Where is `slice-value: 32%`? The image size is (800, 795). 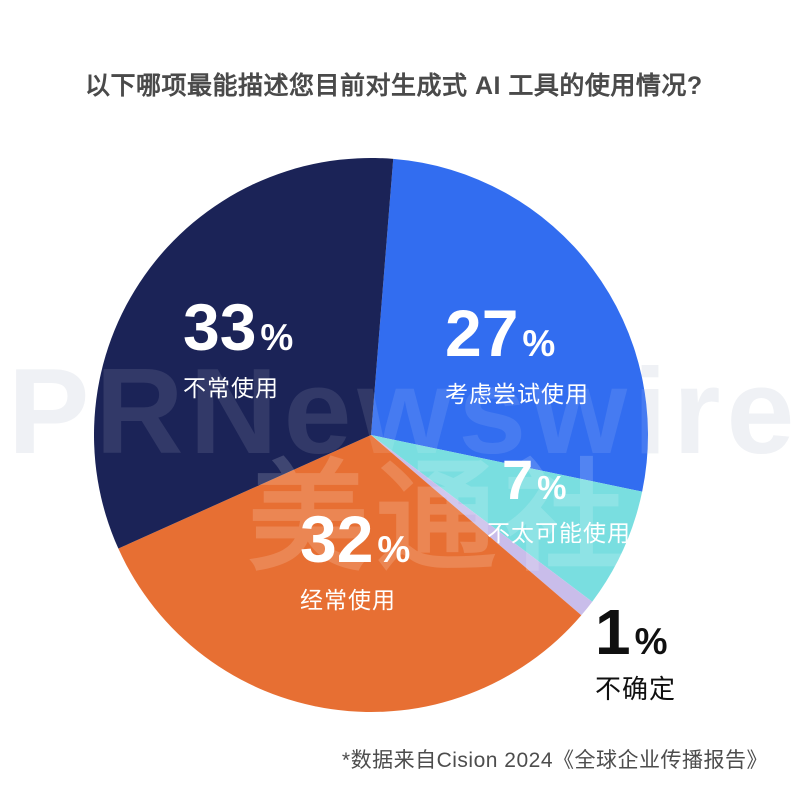
slice-value: 32% is located at coordinates (355, 539).